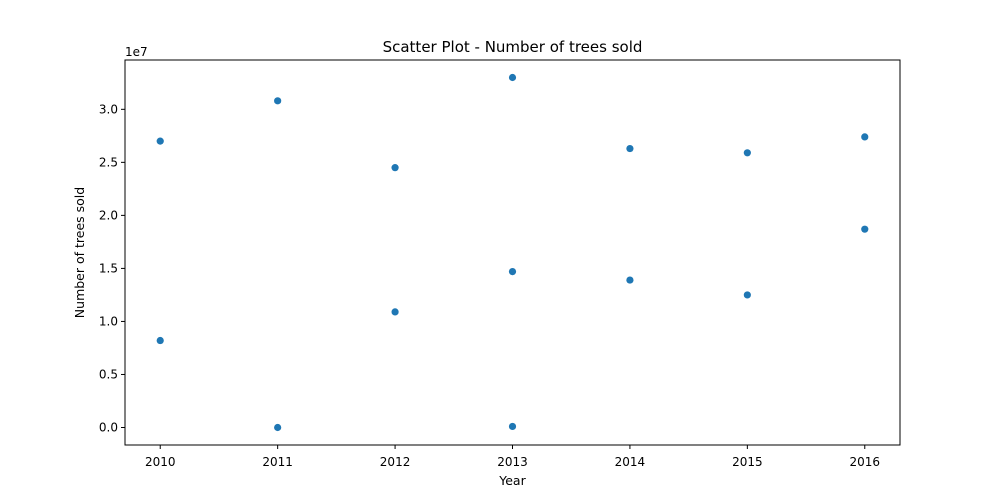 This screenshot has width=1000, height=500. What do you see at coordinates (136, 52) in the screenshot?
I see `y-axis-offset-label: 1e7` at bounding box center [136, 52].